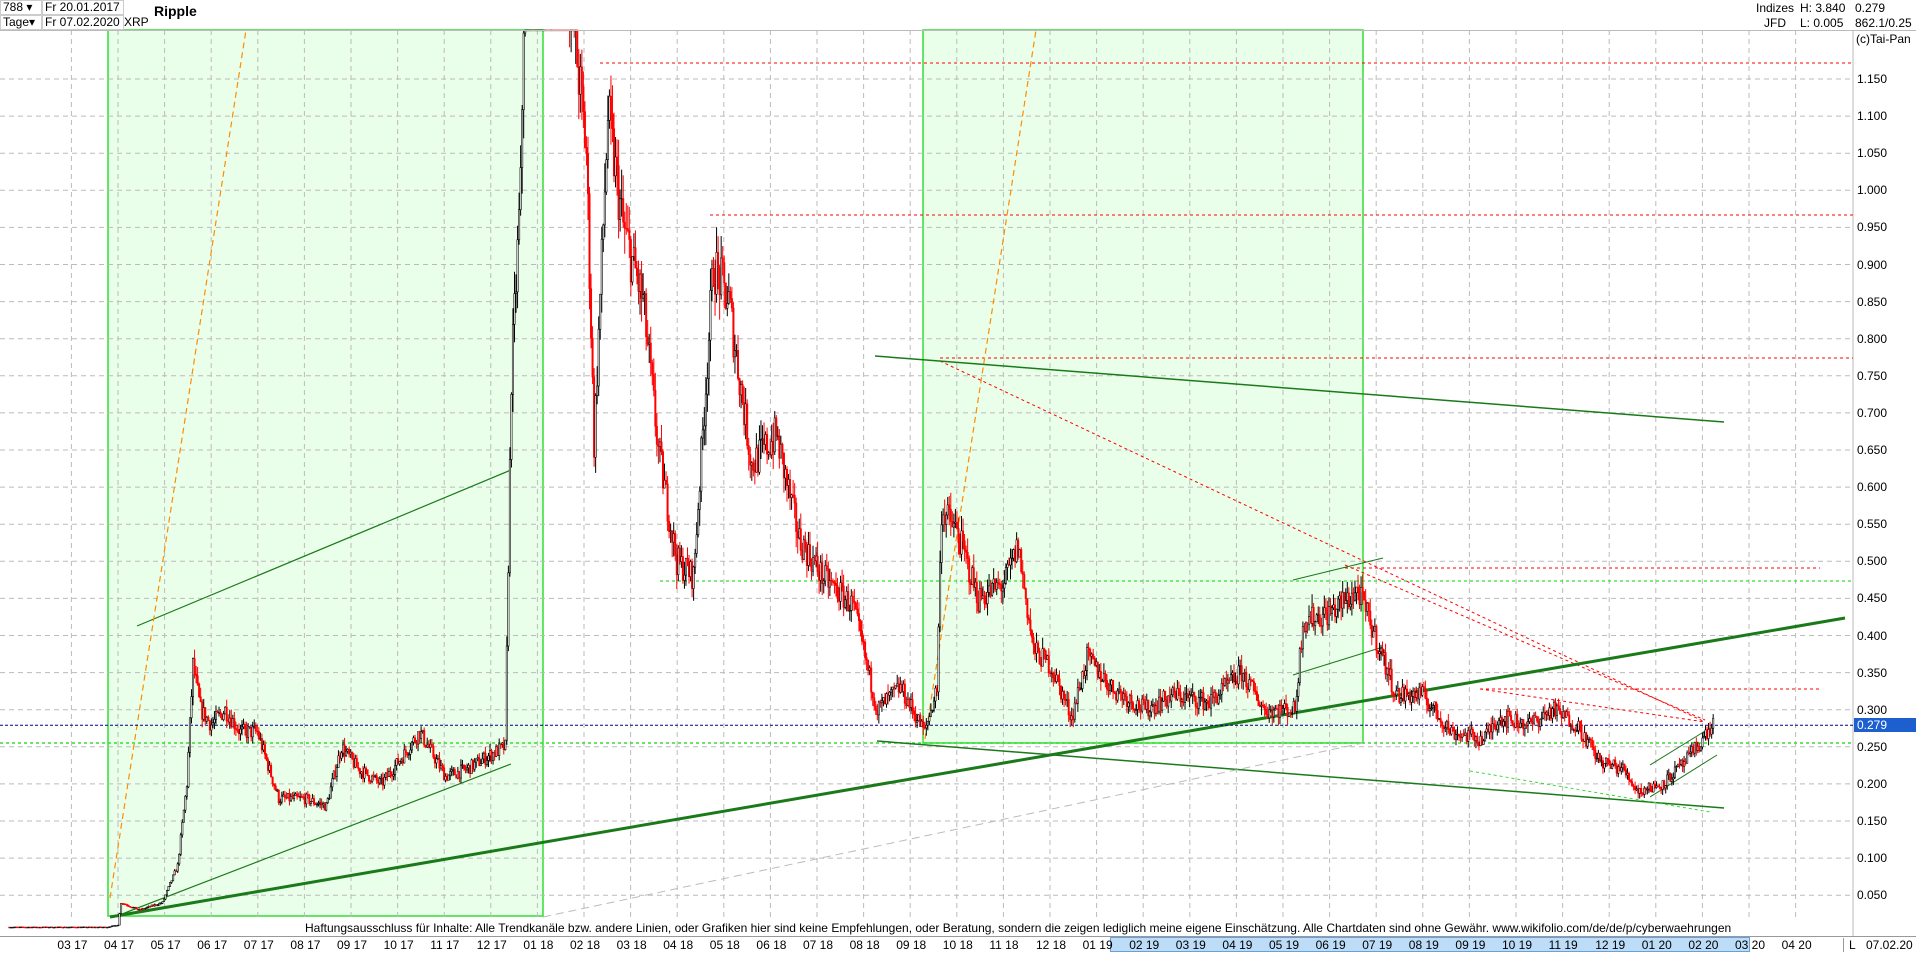  What do you see at coordinates (21, 7) in the screenshot?
I see `period-select: 788 ▾` at bounding box center [21, 7].